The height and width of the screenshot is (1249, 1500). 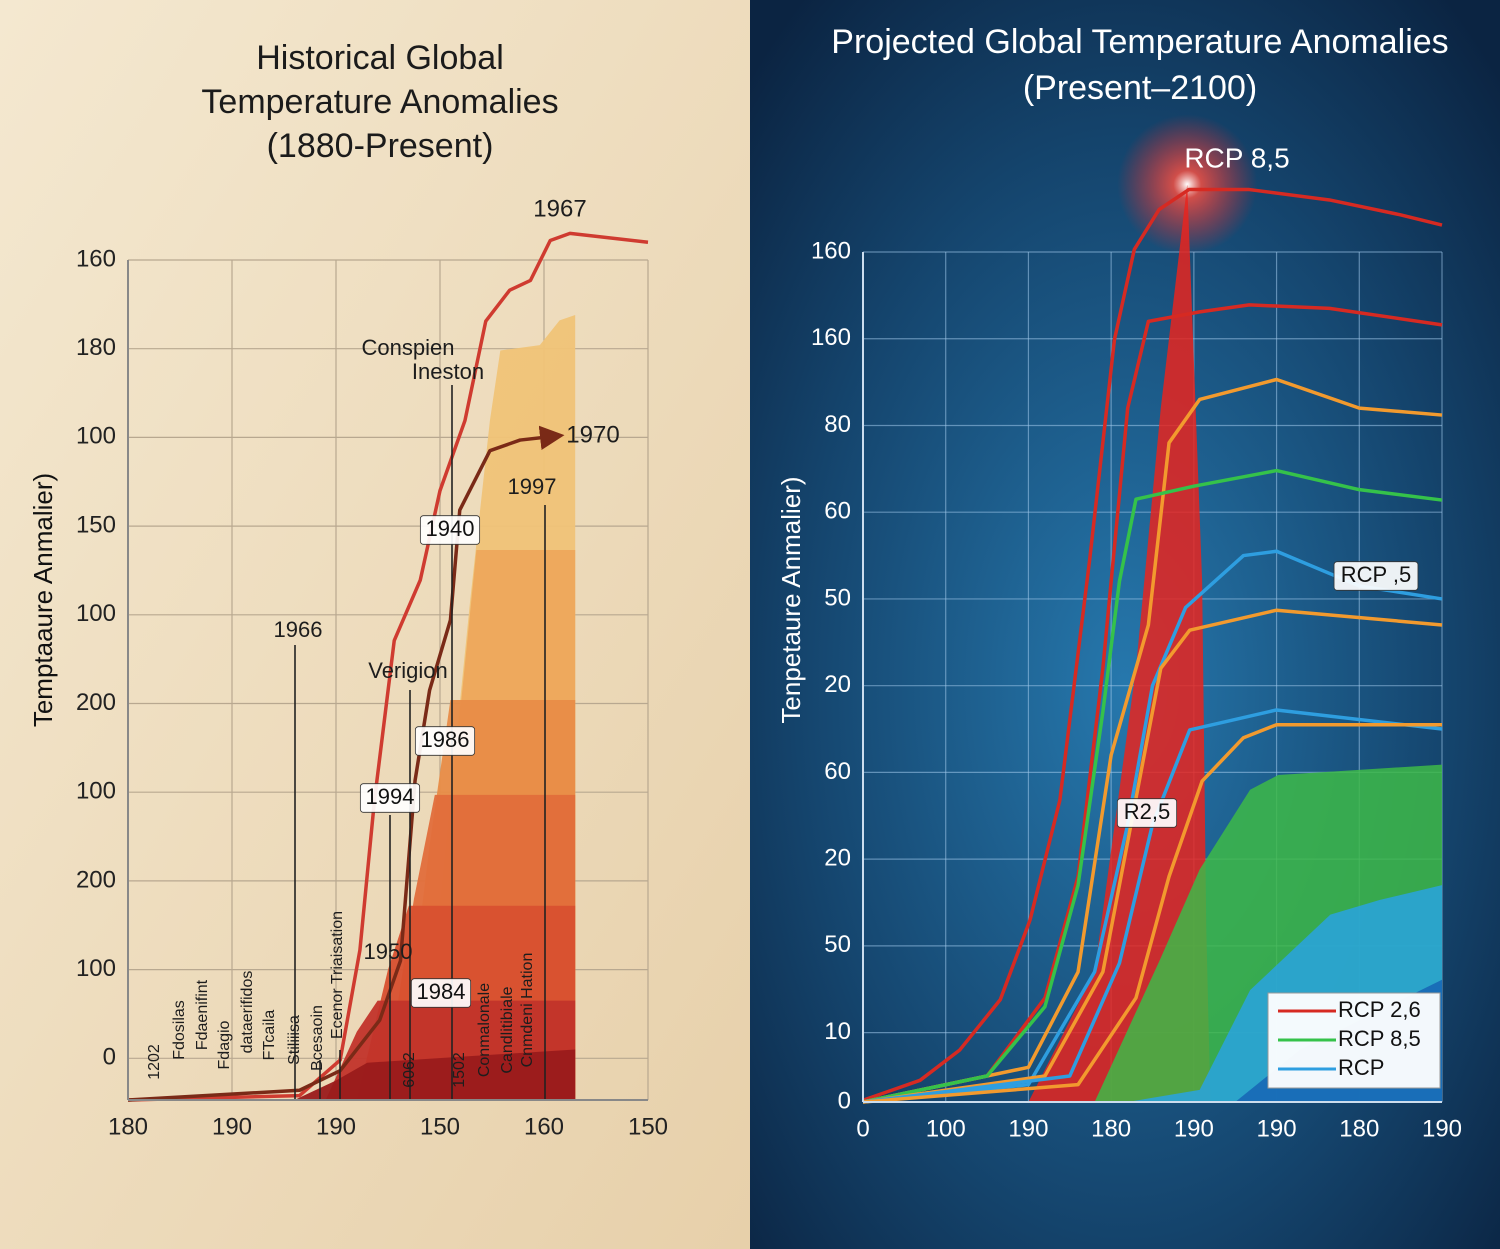 I want to click on annotation: Bcesaoin, so click(x=317, y=1038).